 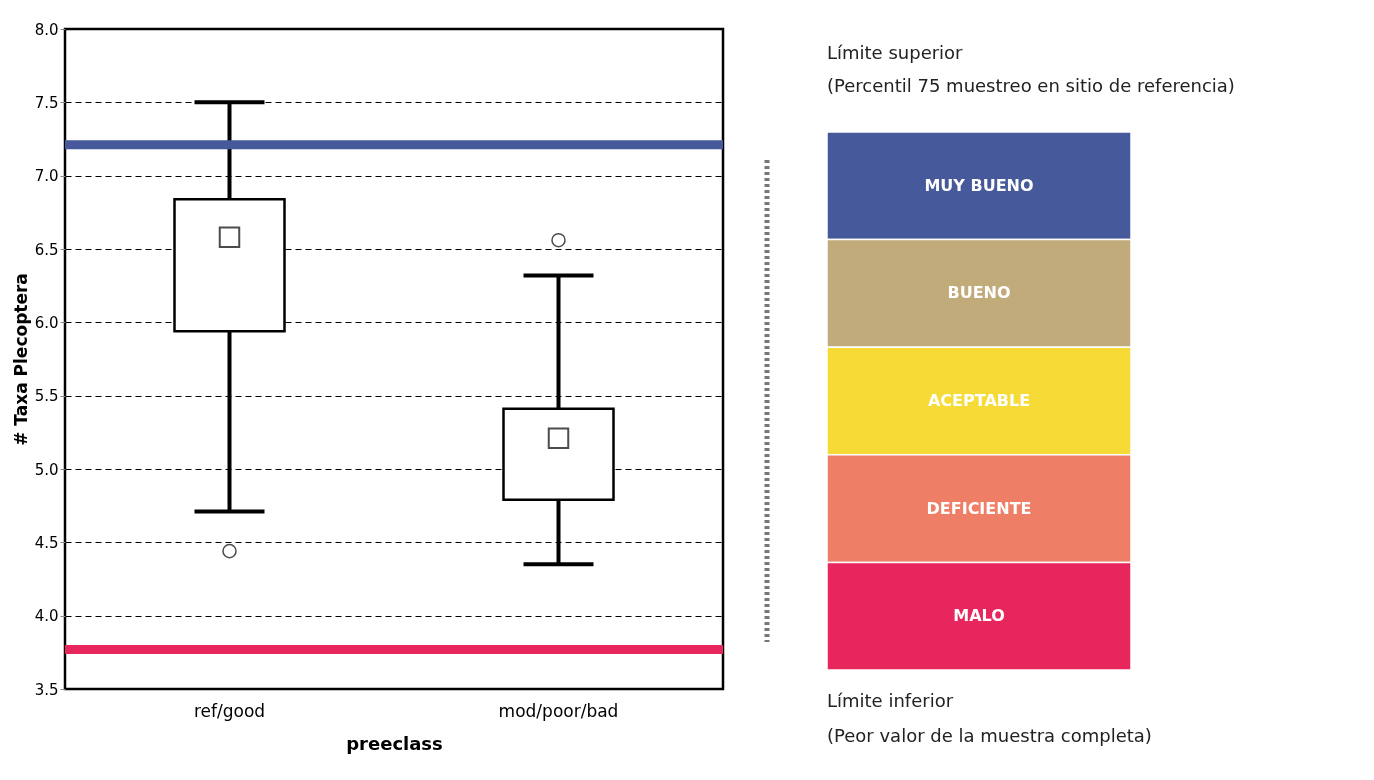 I want to click on x-axis-title: preeclass, so click(x=394, y=743).